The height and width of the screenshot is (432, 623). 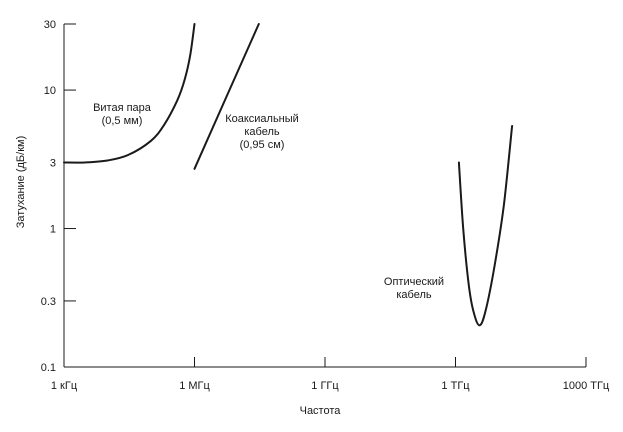 What do you see at coordinates (262, 119) in the screenshot?
I see `series-label-line: Коаксиальный` at bounding box center [262, 119].